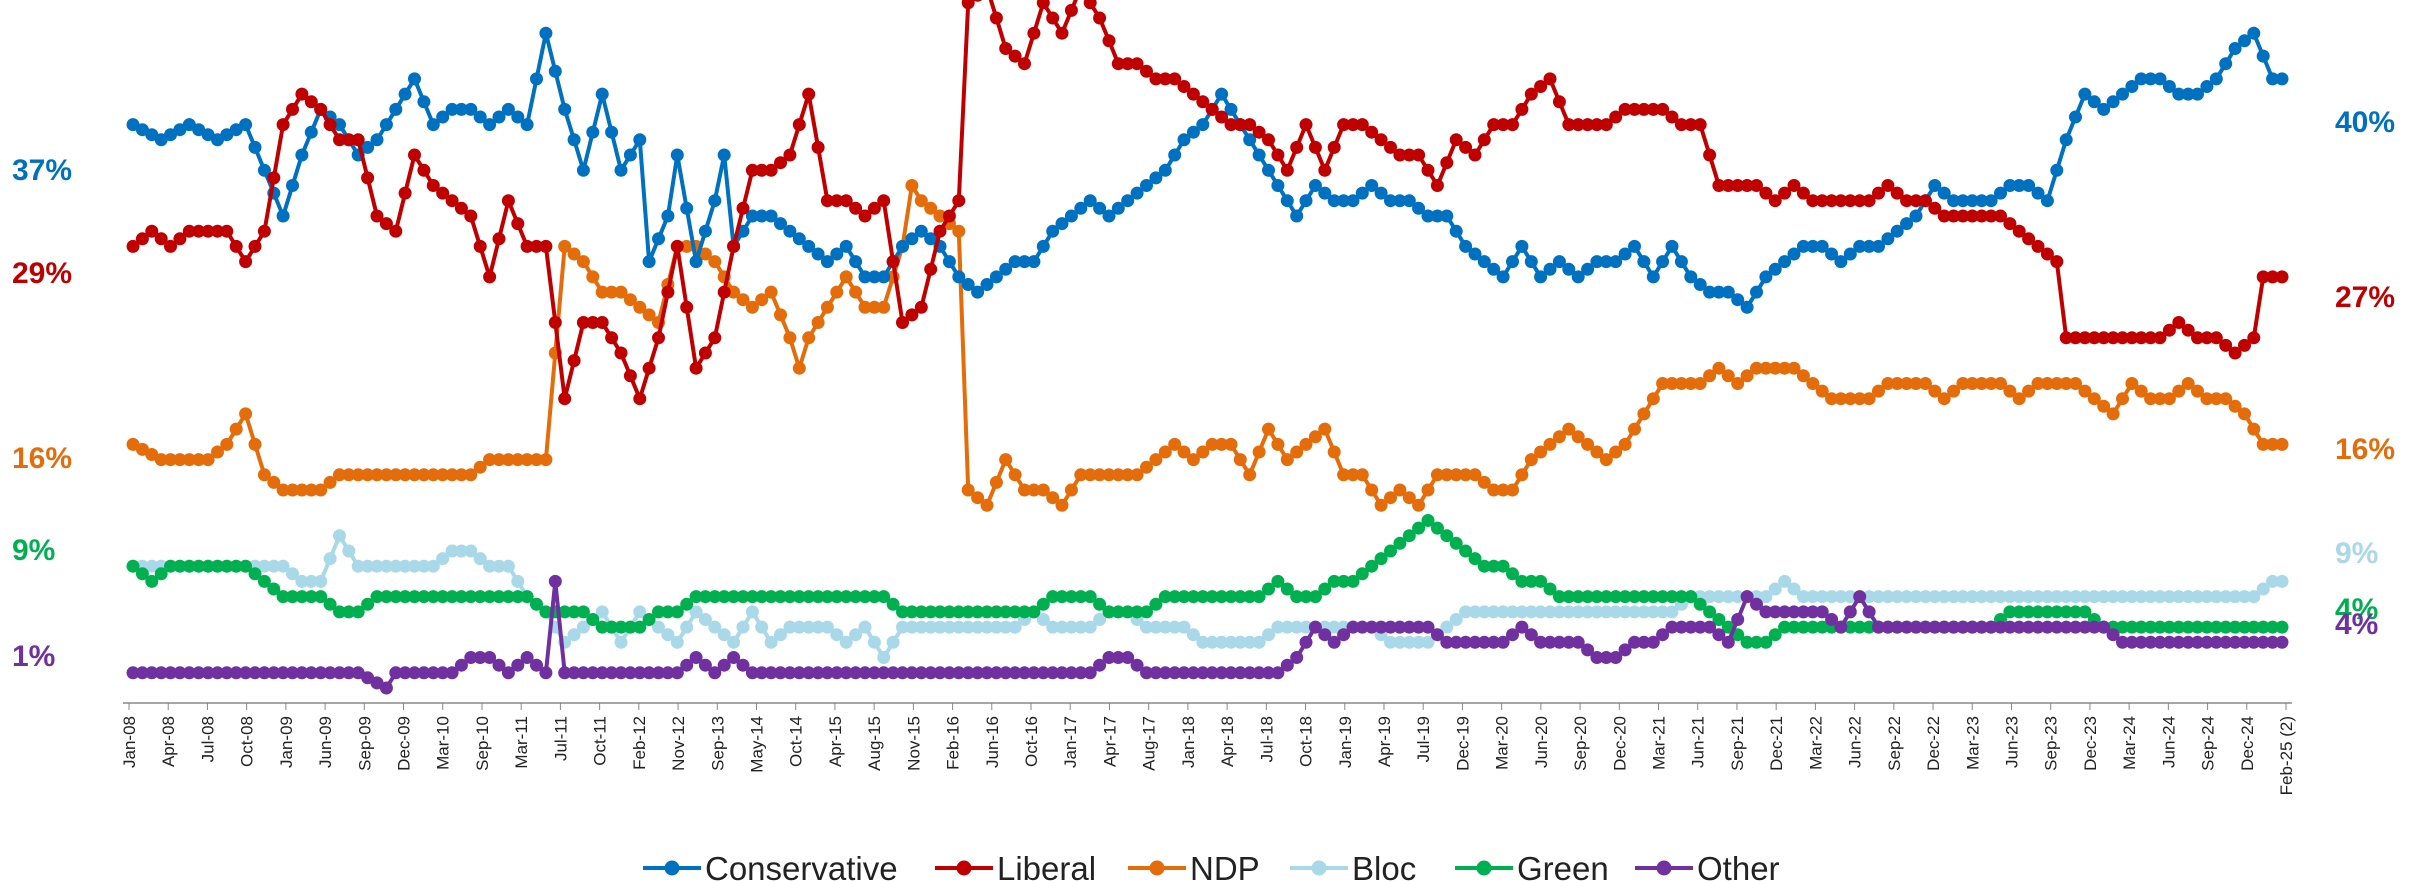 Image resolution: width=2420 pixels, height=881 pixels. What do you see at coordinates (1384, 741) in the screenshot?
I see `x-tick-label: Apr-19` at bounding box center [1384, 741].